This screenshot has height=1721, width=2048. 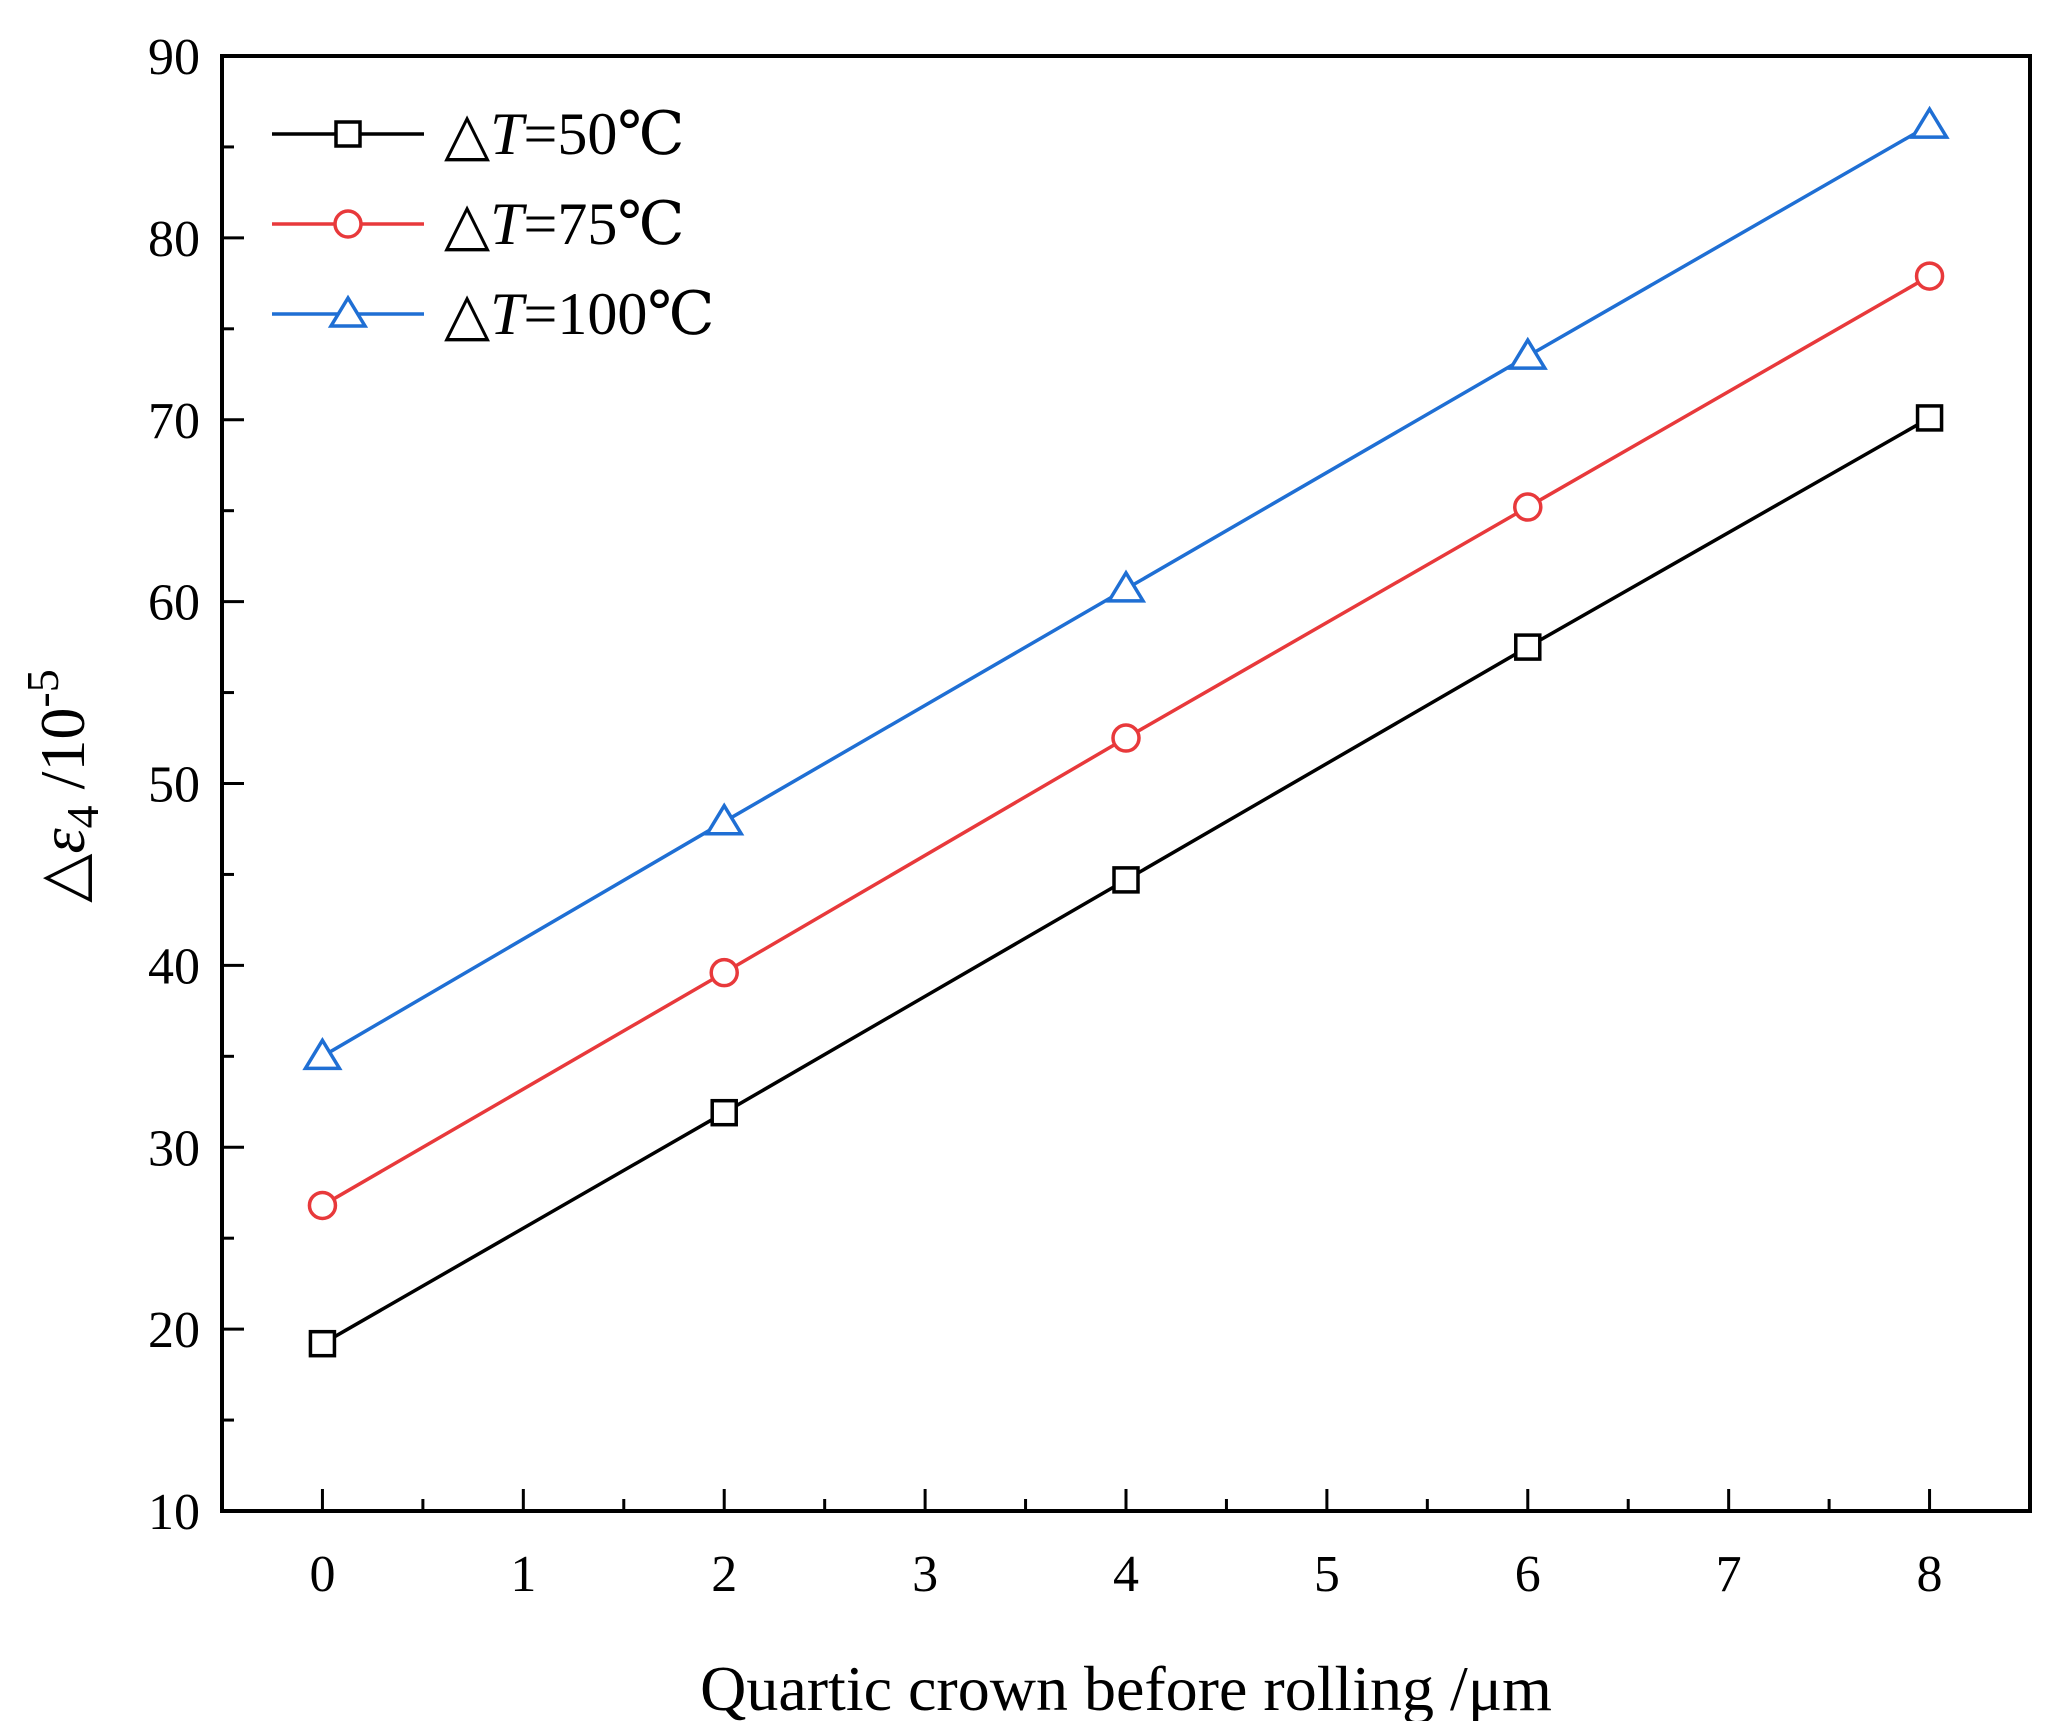 What do you see at coordinates (724, 1574) in the screenshot?
I see `x-tick-label: 2` at bounding box center [724, 1574].